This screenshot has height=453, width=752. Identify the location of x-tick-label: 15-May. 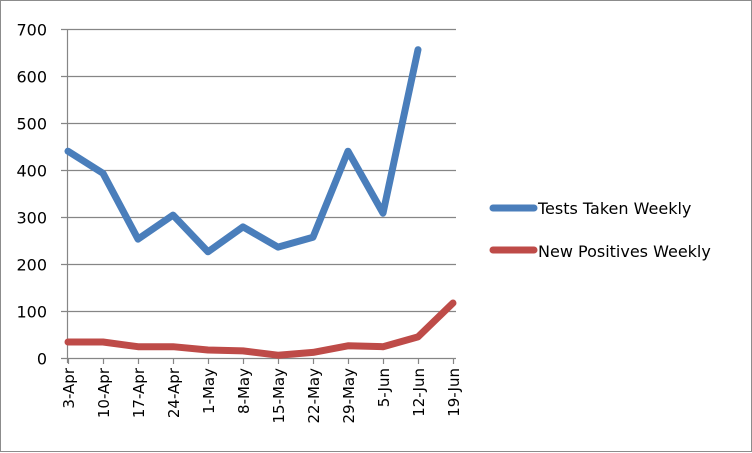
(279, 396).